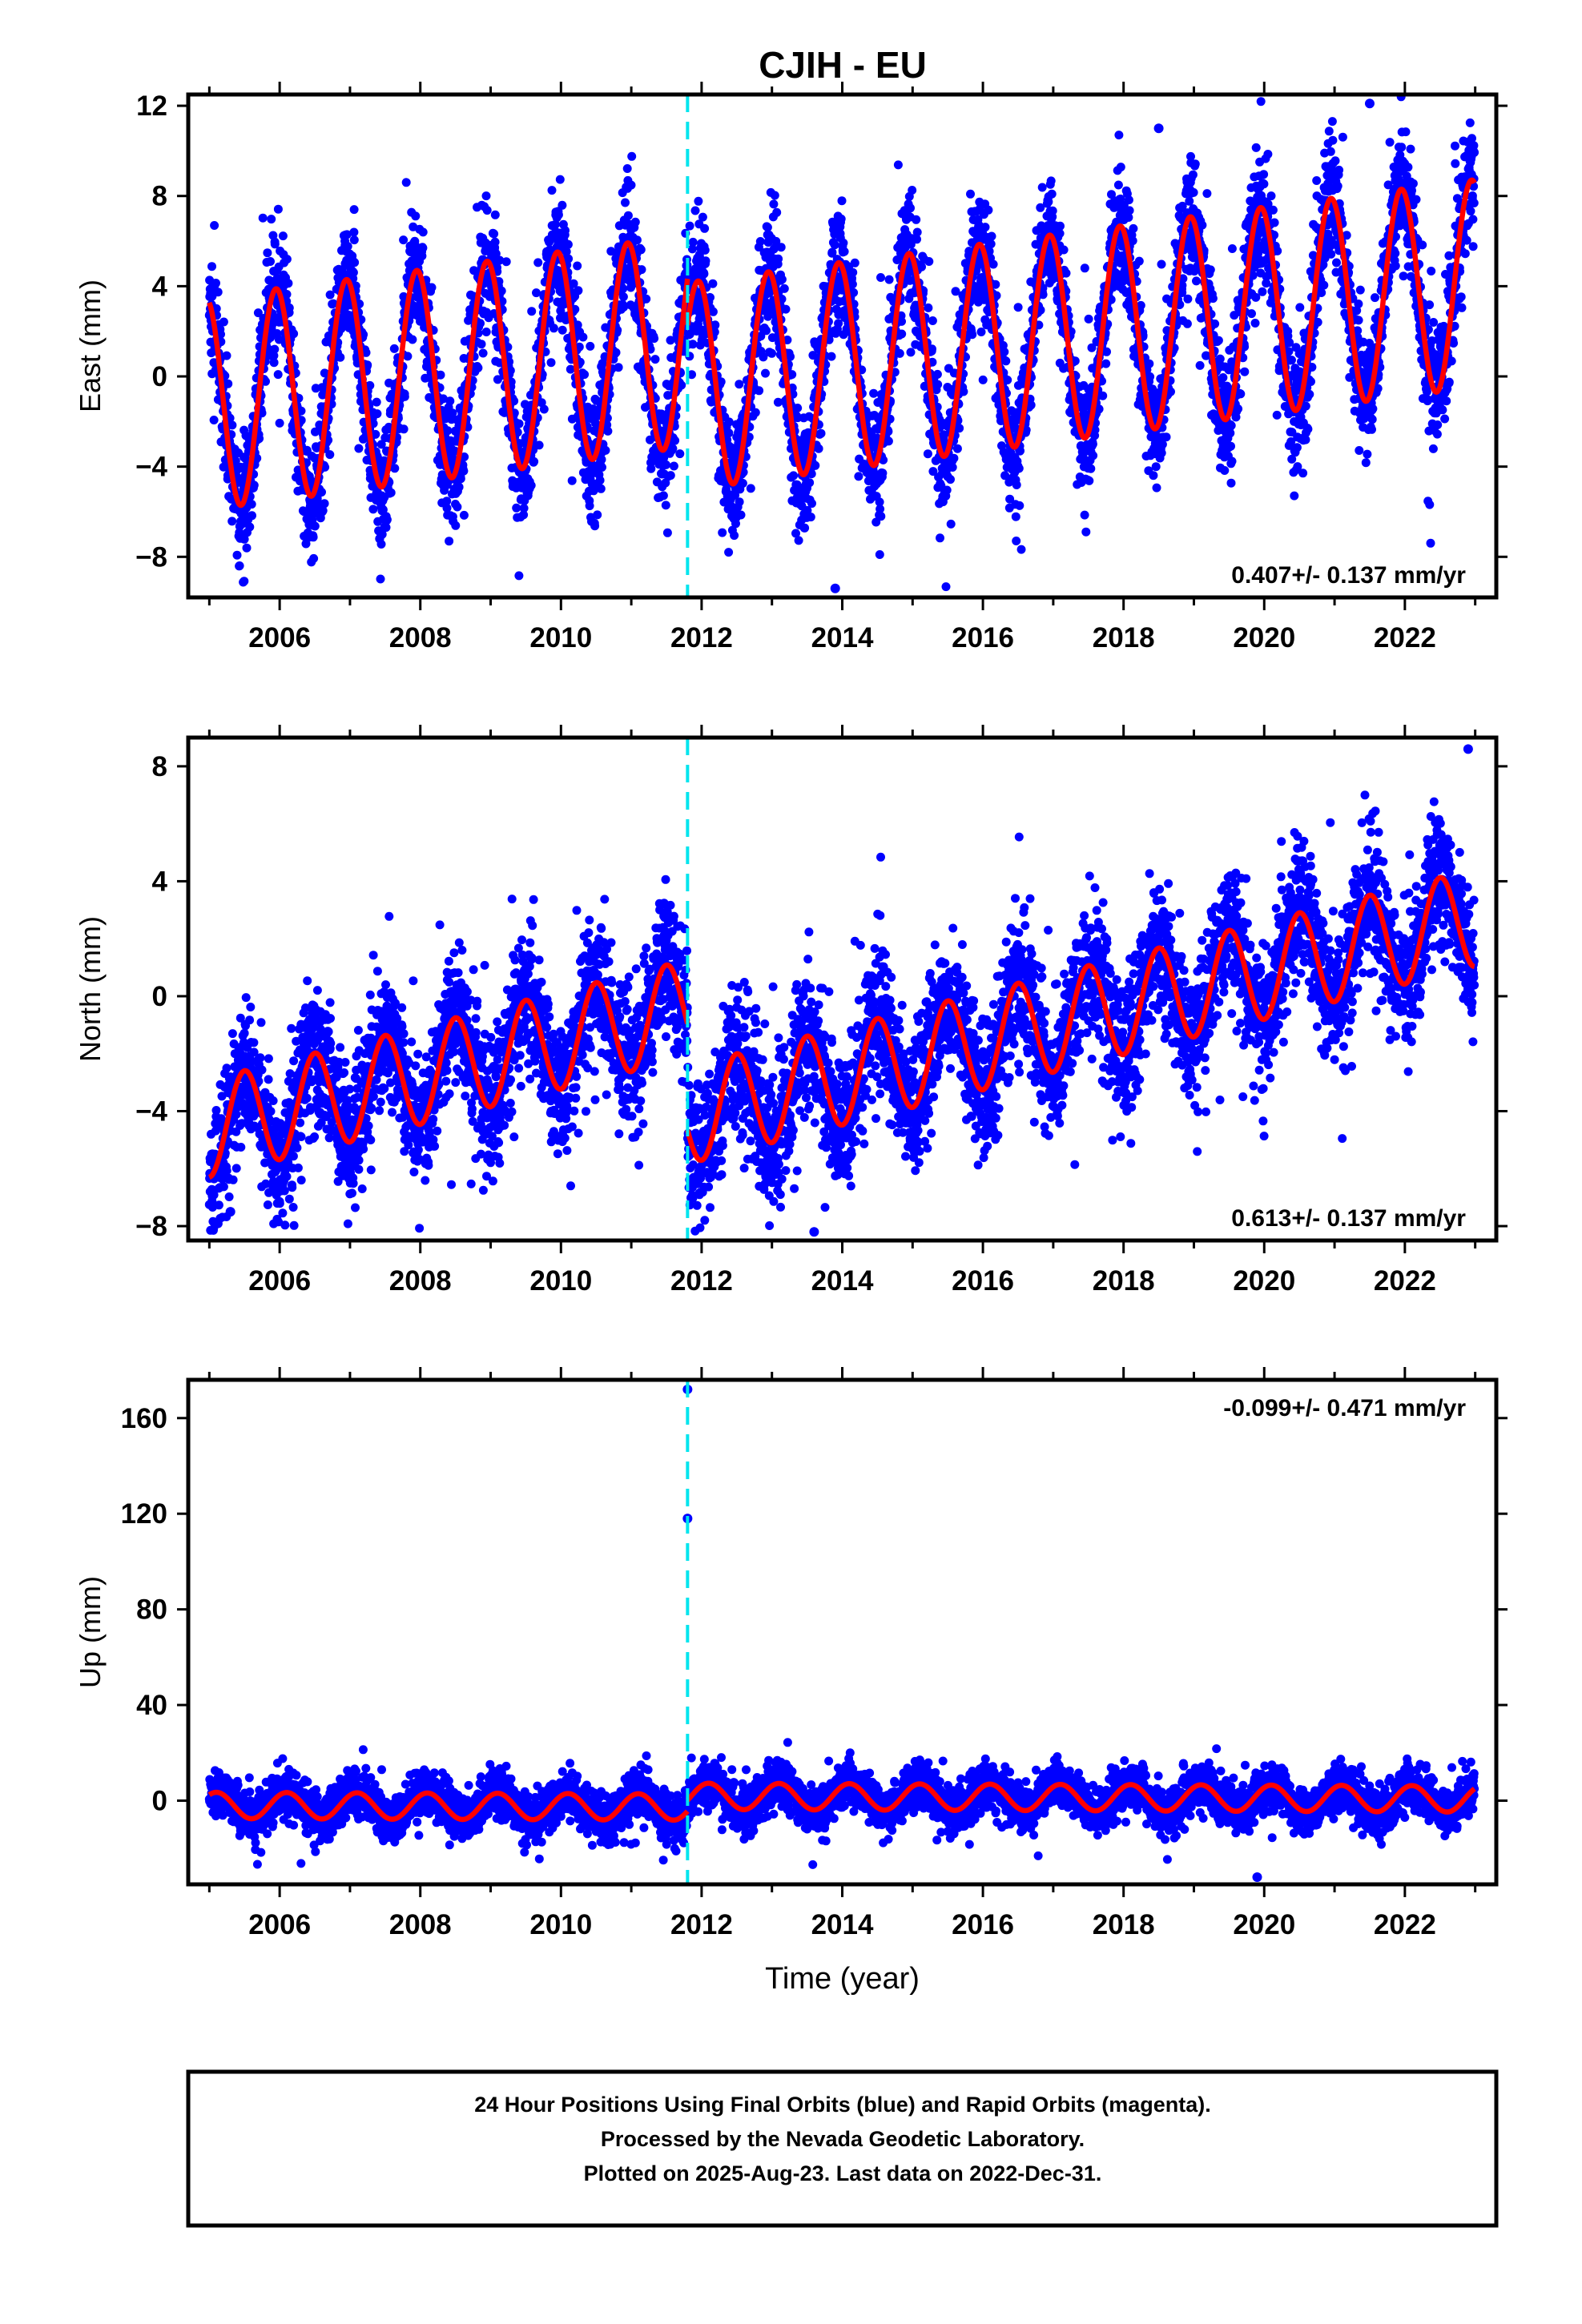  I want to click on x-tick-label: 2010, so click(560, 637).